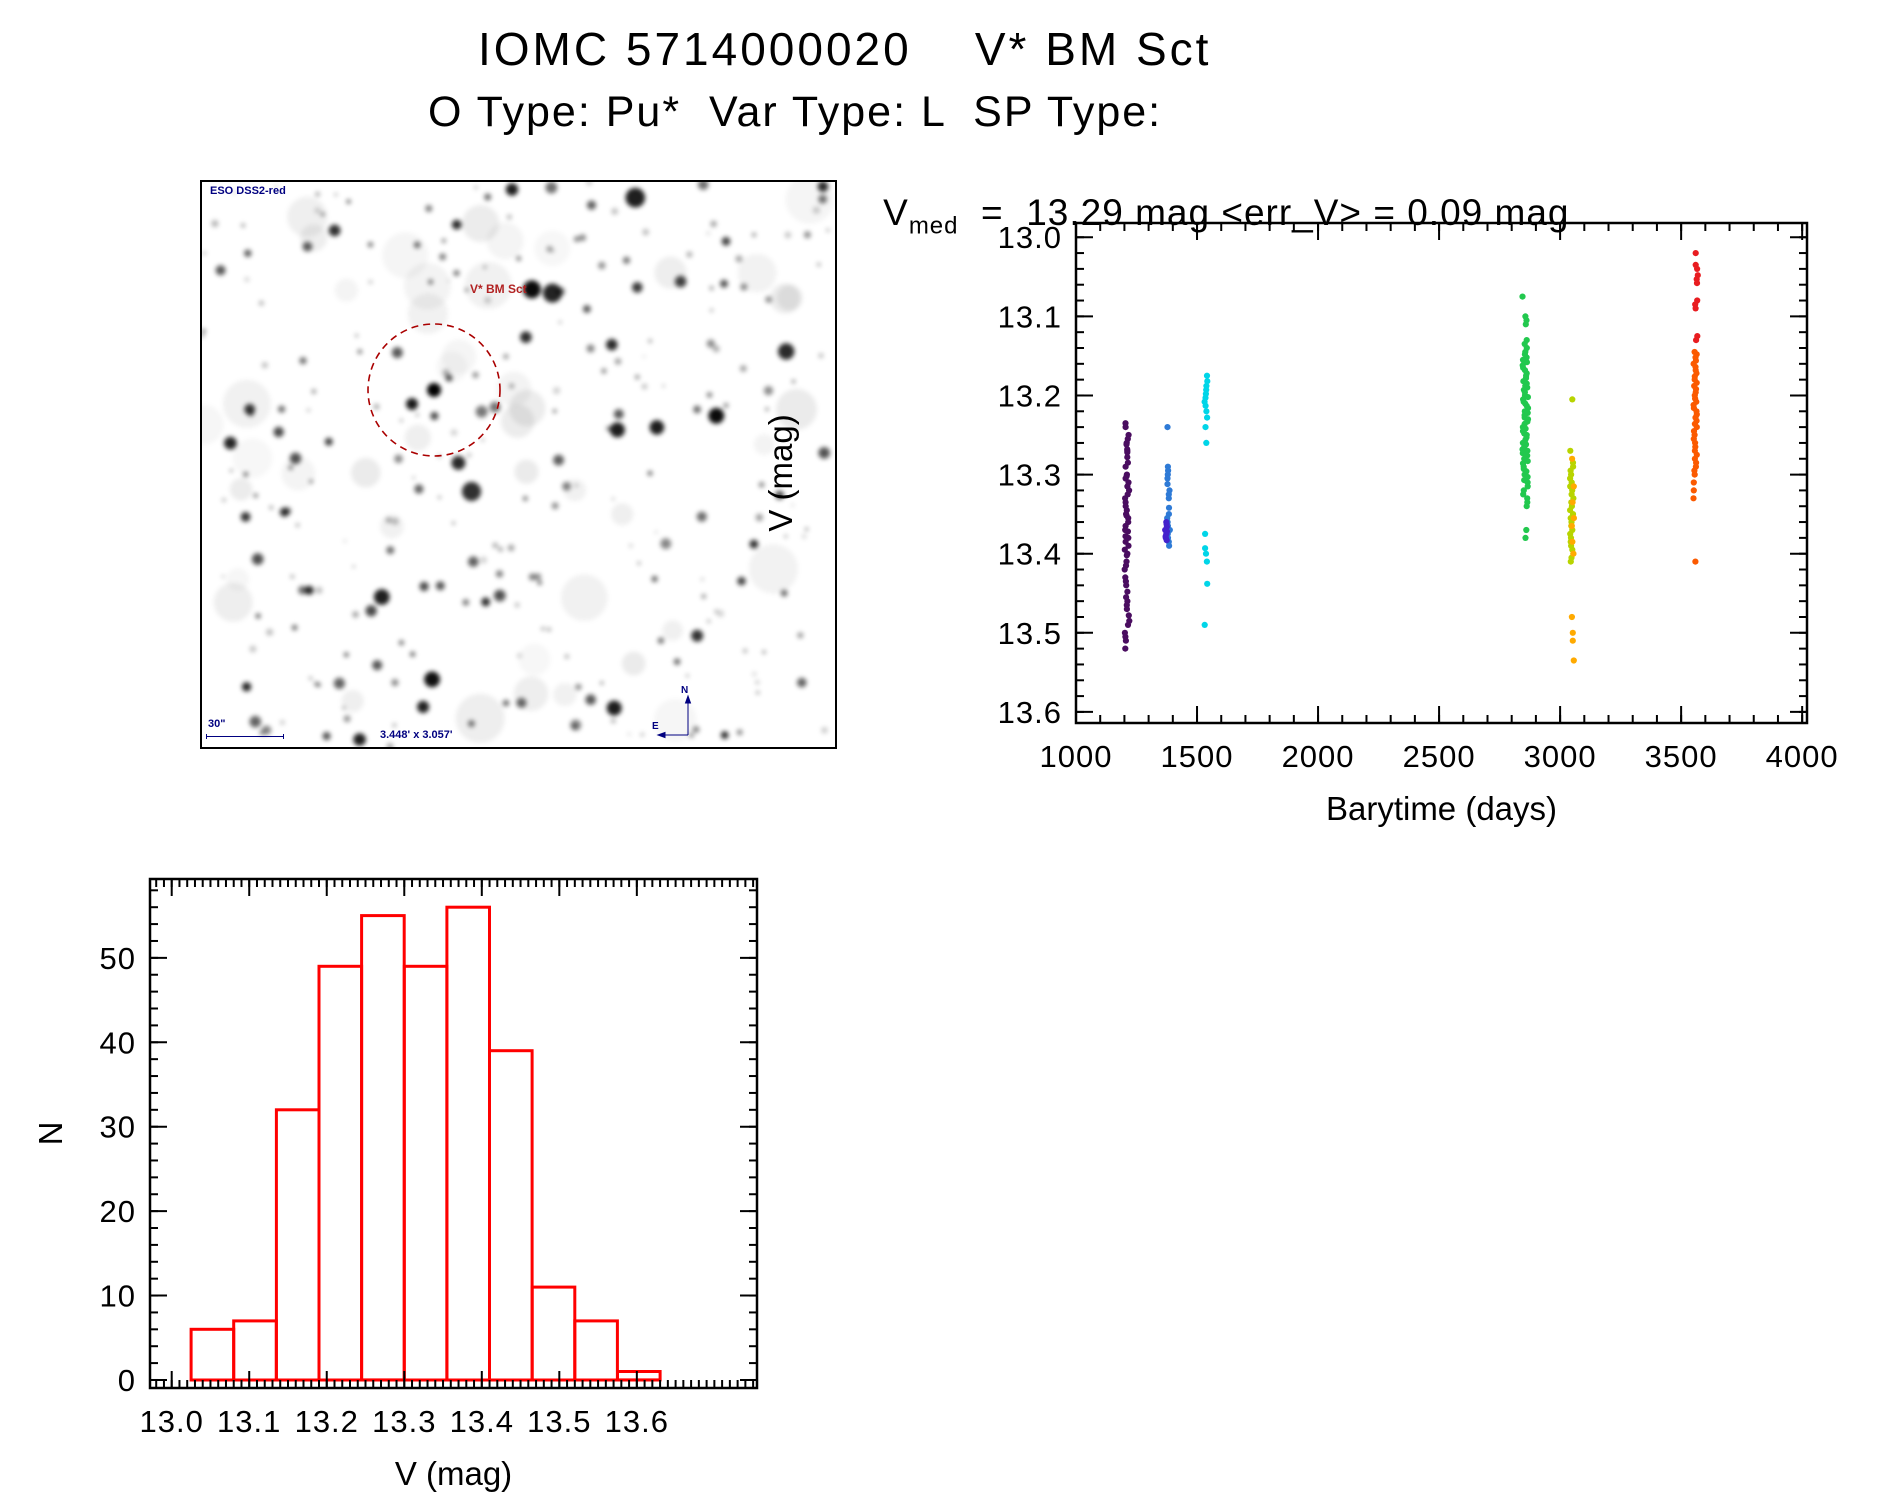  What do you see at coordinates (674, 716) in the screenshot?
I see `compass-icon` at bounding box center [674, 716].